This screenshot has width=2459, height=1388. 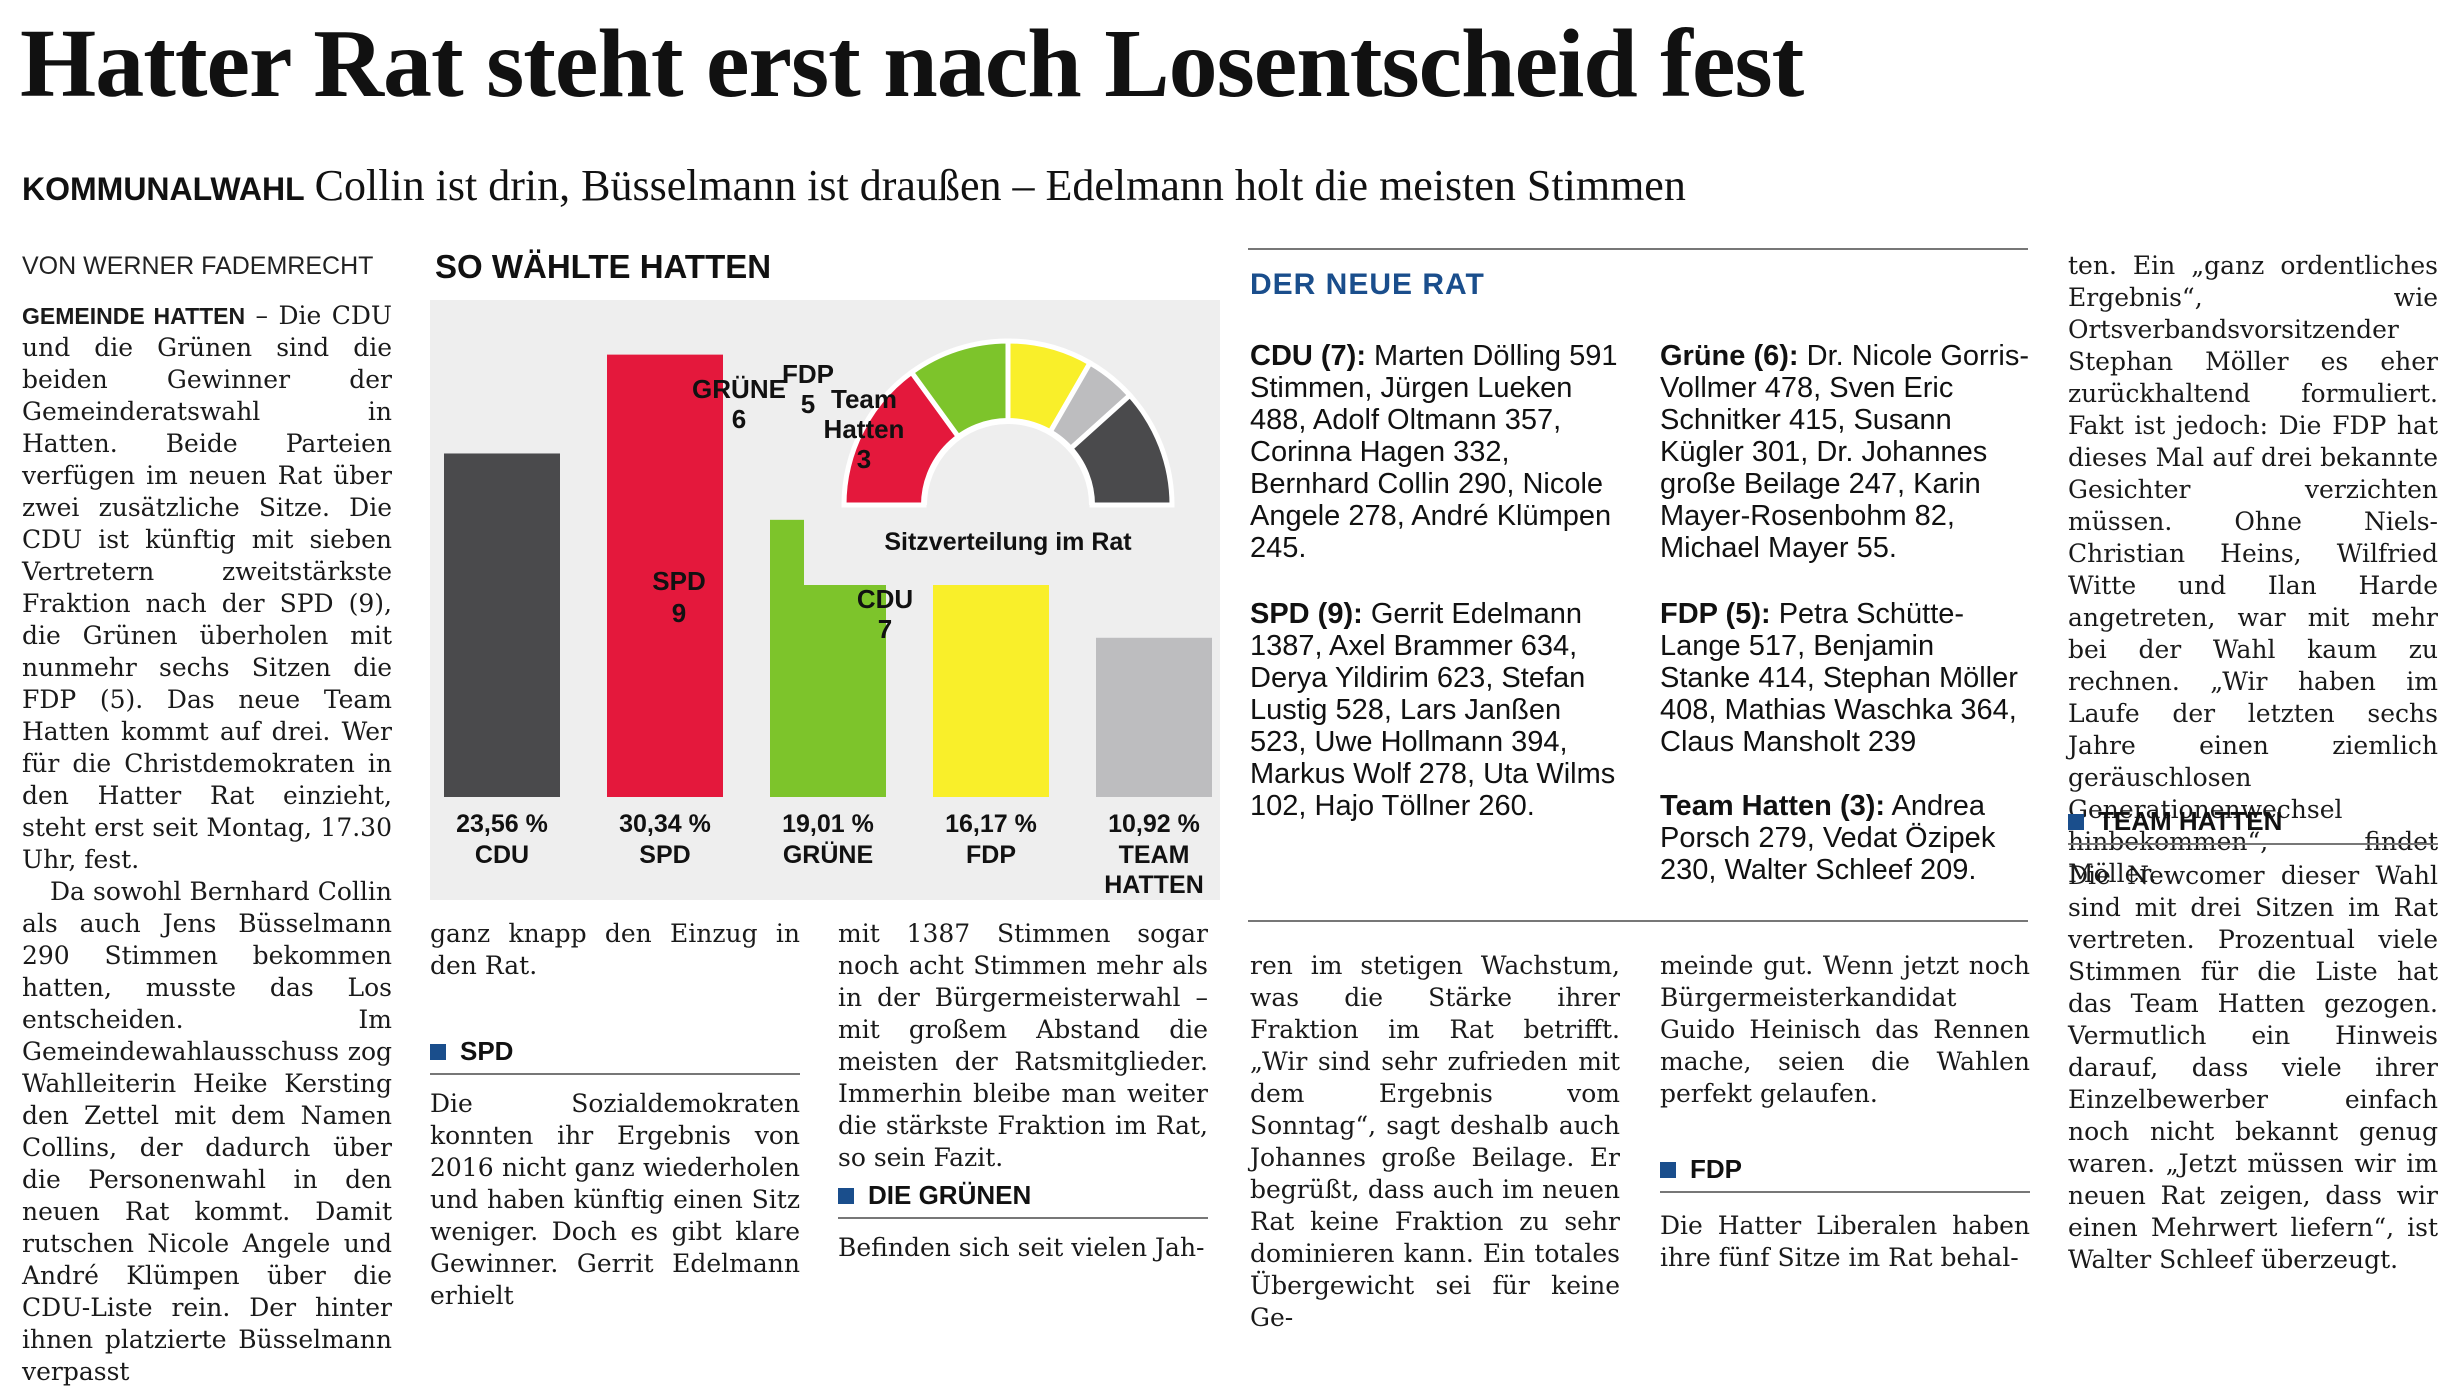 What do you see at coordinates (1154, 717) in the screenshot?
I see `bar-team-hatten` at bounding box center [1154, 717].